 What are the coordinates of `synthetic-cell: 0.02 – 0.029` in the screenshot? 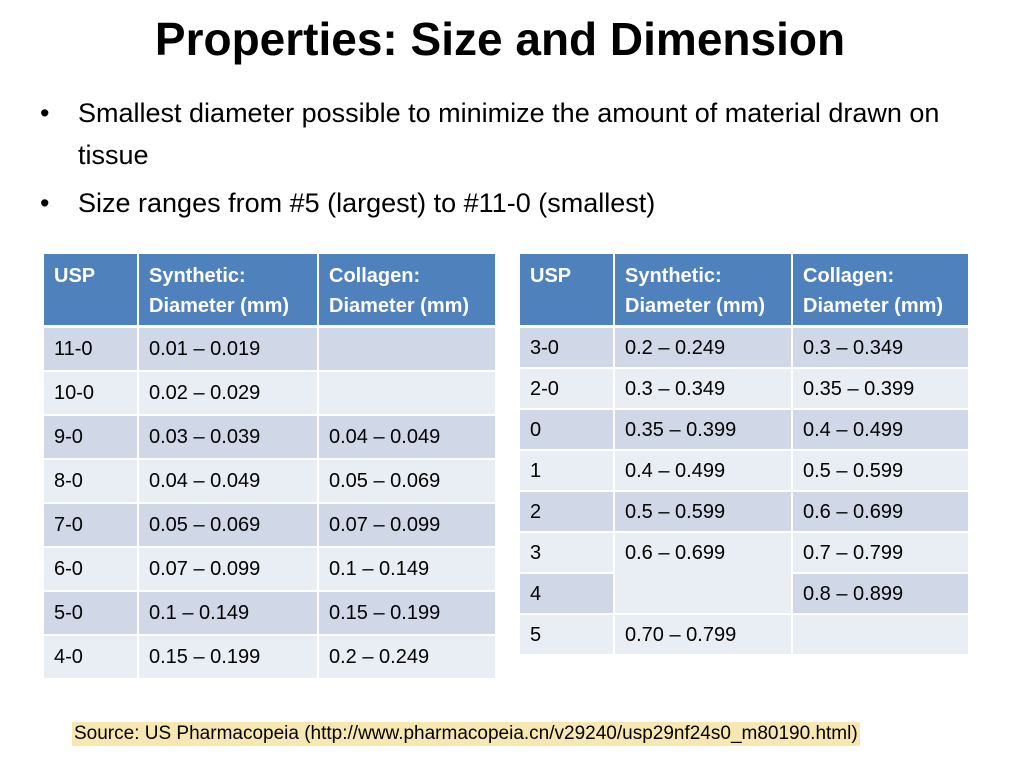 It's located at (228, 393).